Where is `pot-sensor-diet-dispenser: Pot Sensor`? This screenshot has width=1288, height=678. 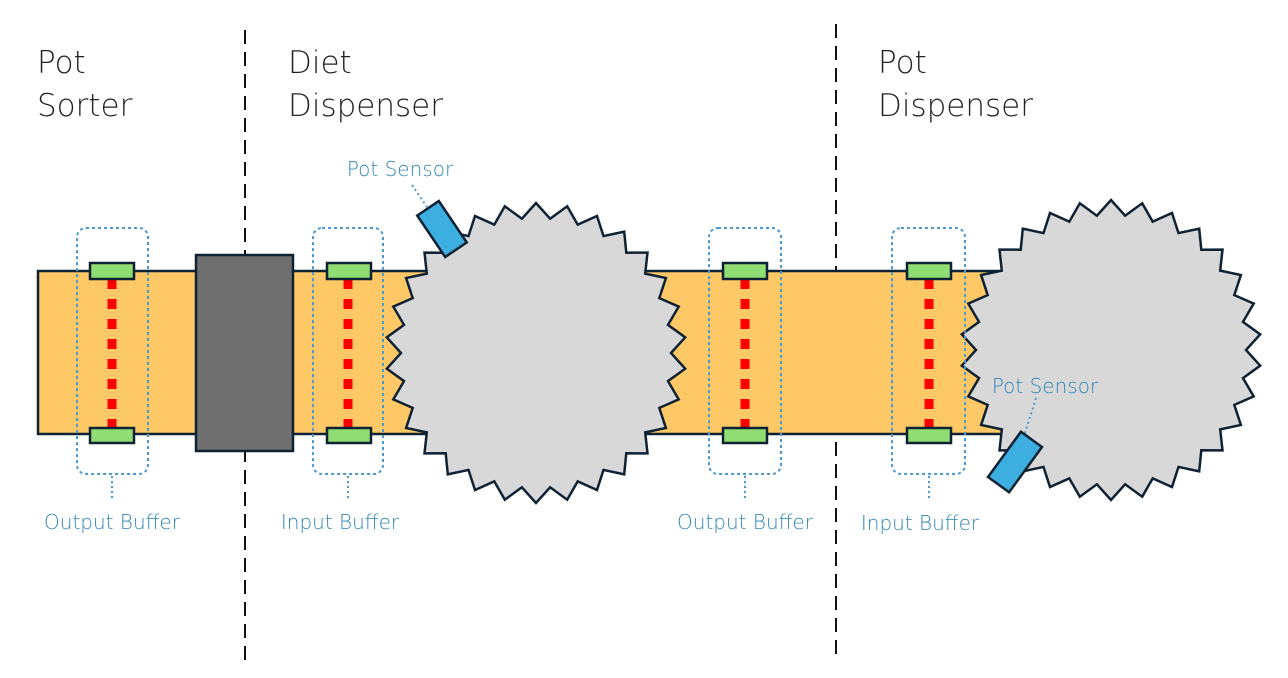
pot-sensor-diet-dispenser: Pot Sensor is located at coordinates (408, 208).